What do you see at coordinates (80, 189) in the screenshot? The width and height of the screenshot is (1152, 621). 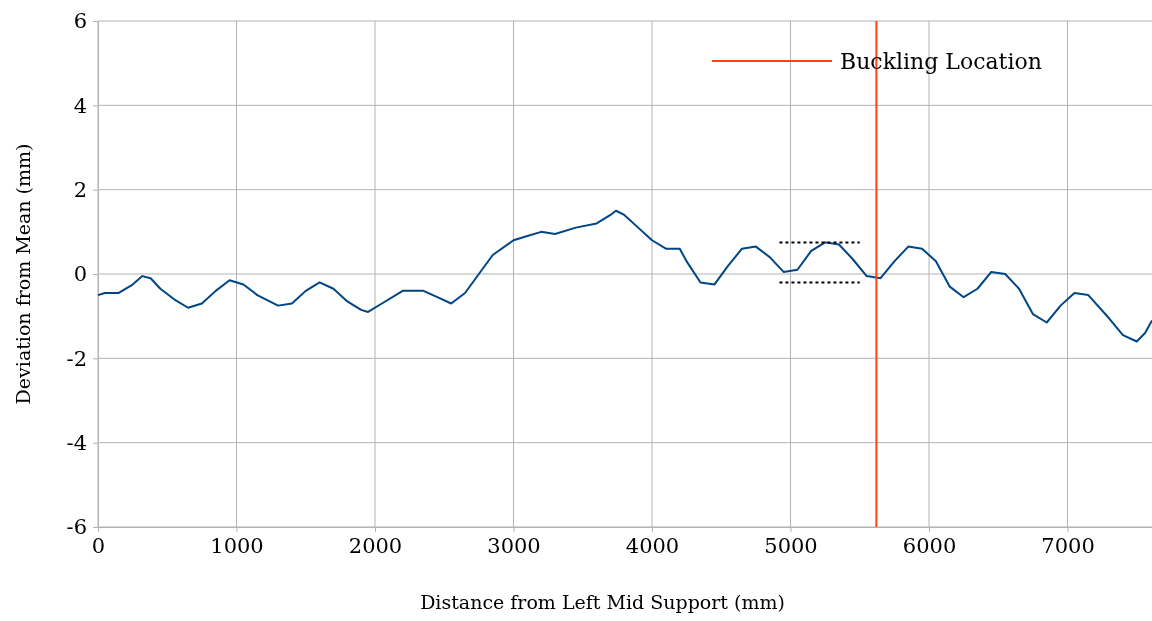 I see `y-tick-label: 2` at bounding box center [80, 189].